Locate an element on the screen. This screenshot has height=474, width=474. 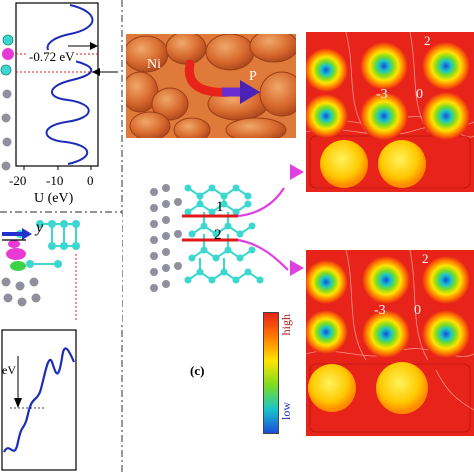
density-map-top is located at coordinates (390, 112).